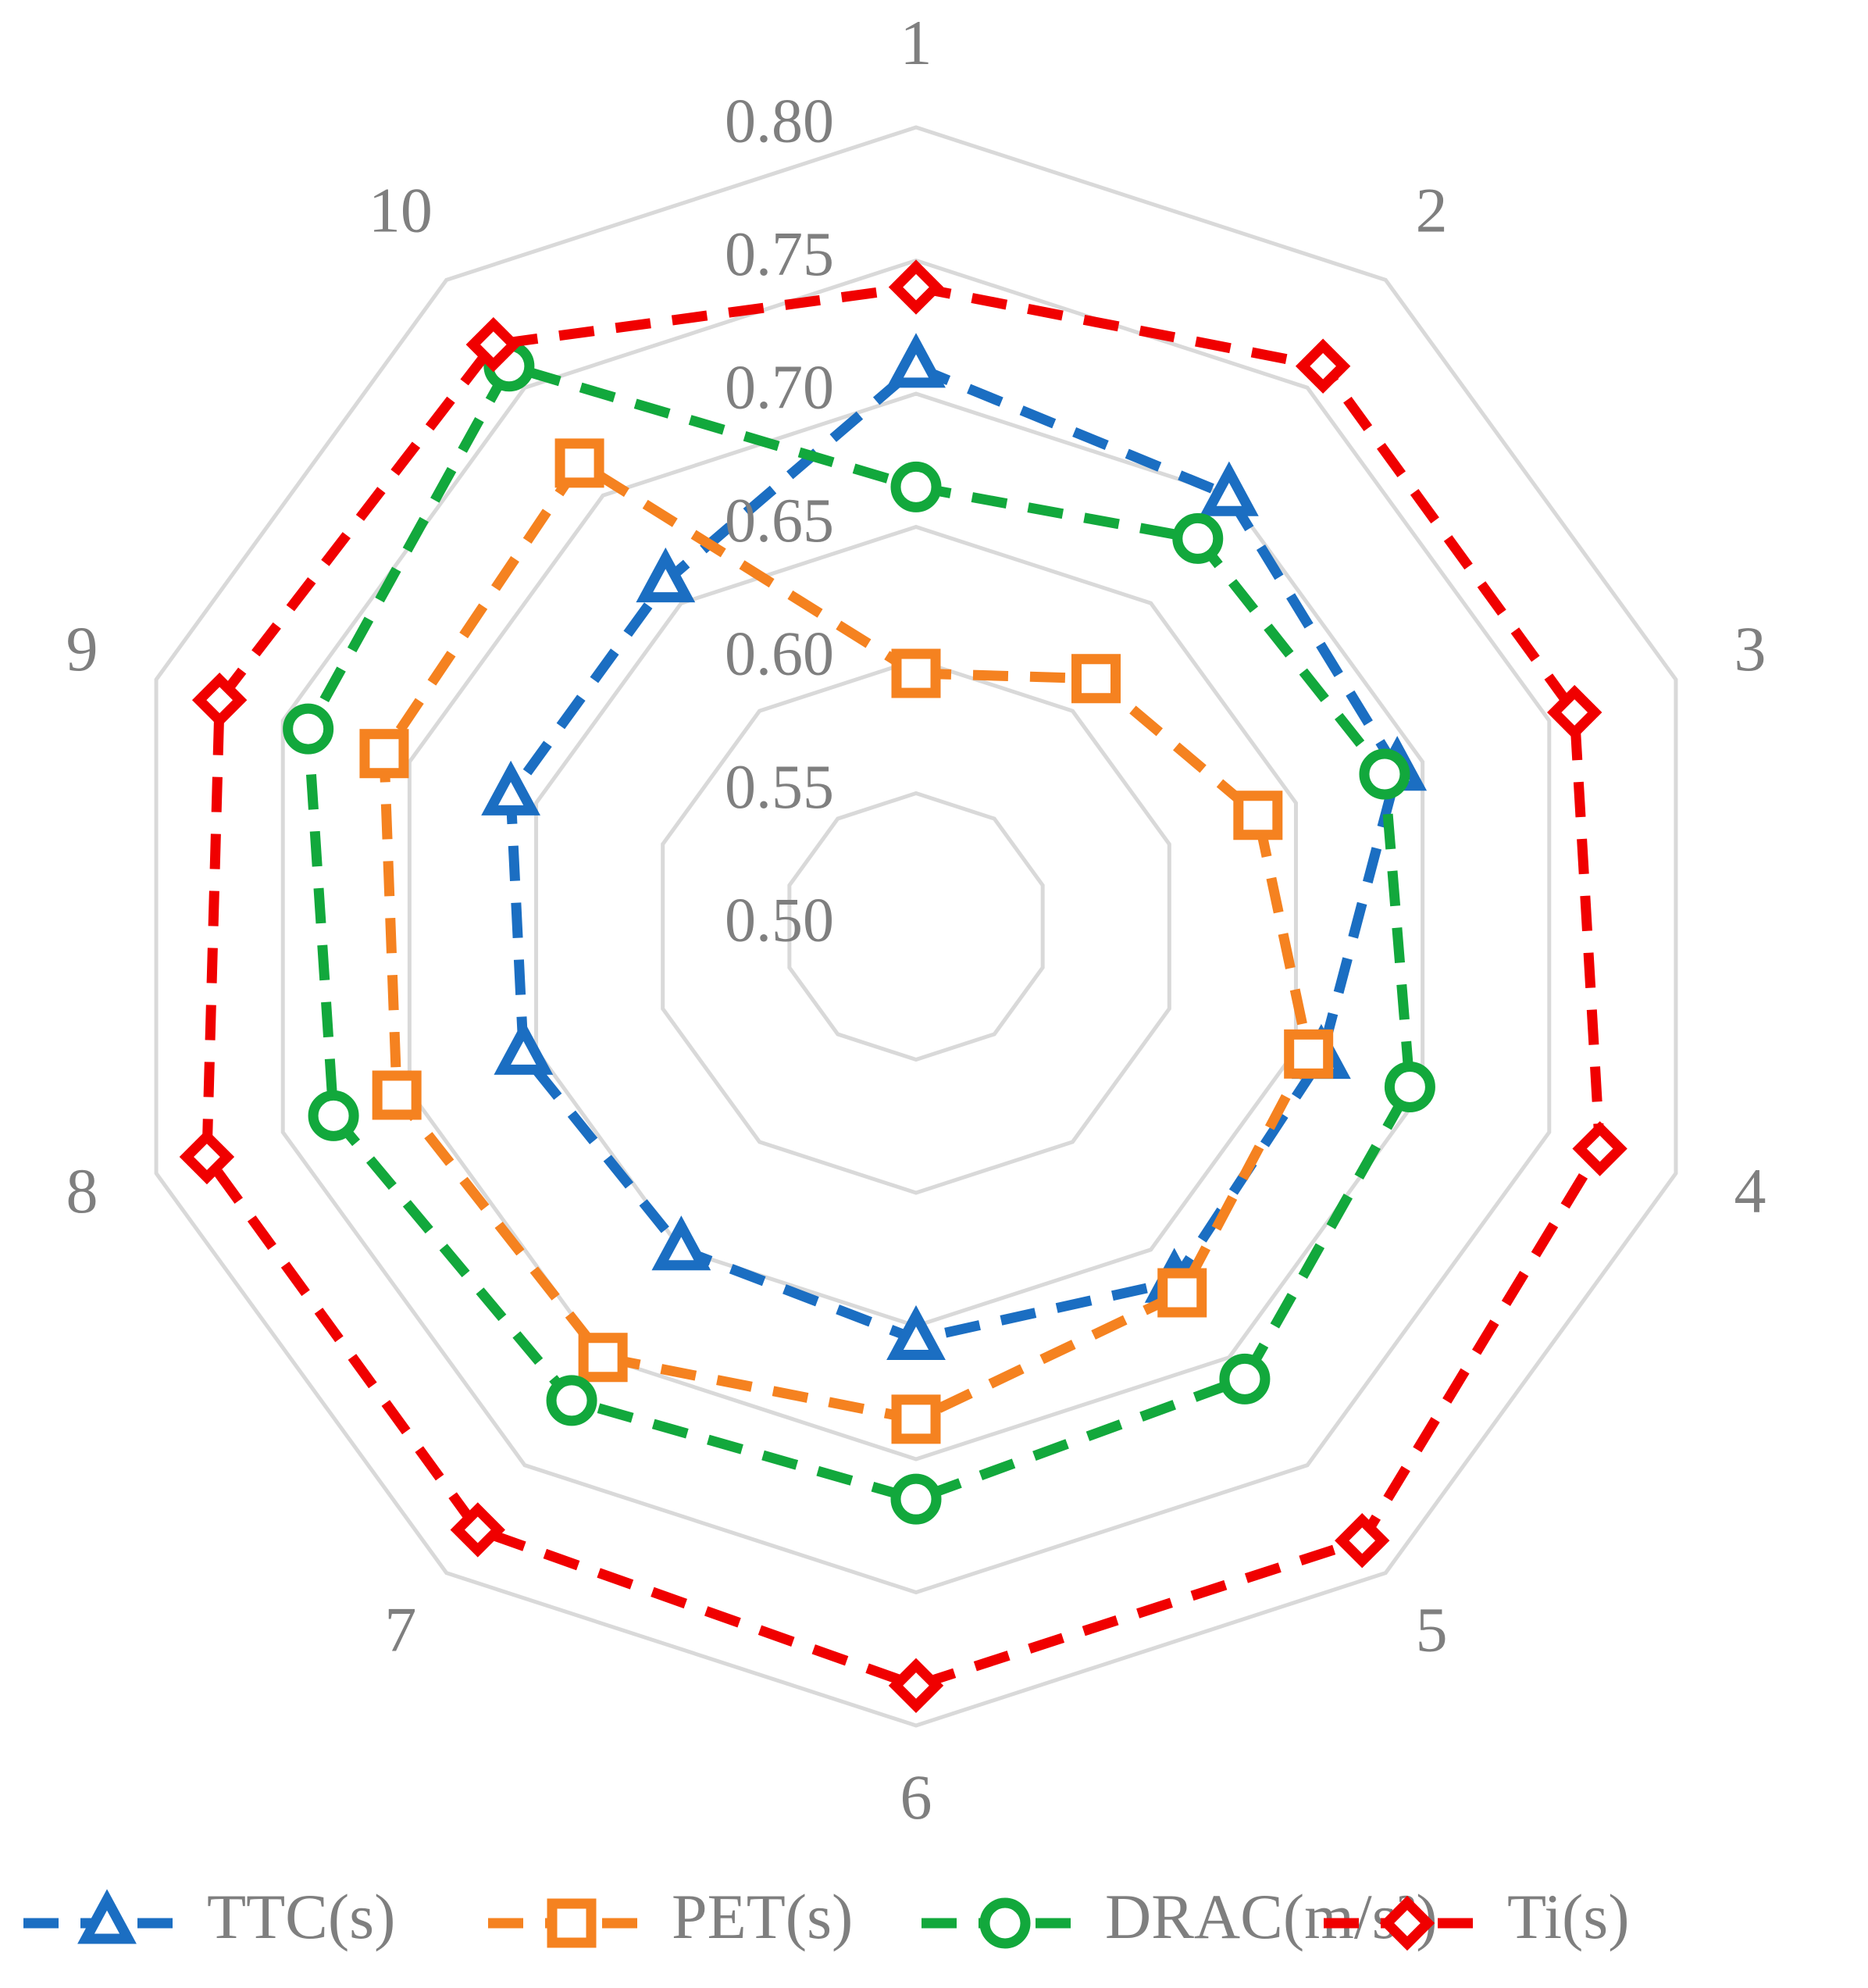 Image resolution: width=1868 pixels, height=1988 pixels. I want to click on tick-label: 0.80, so click(779, 121).